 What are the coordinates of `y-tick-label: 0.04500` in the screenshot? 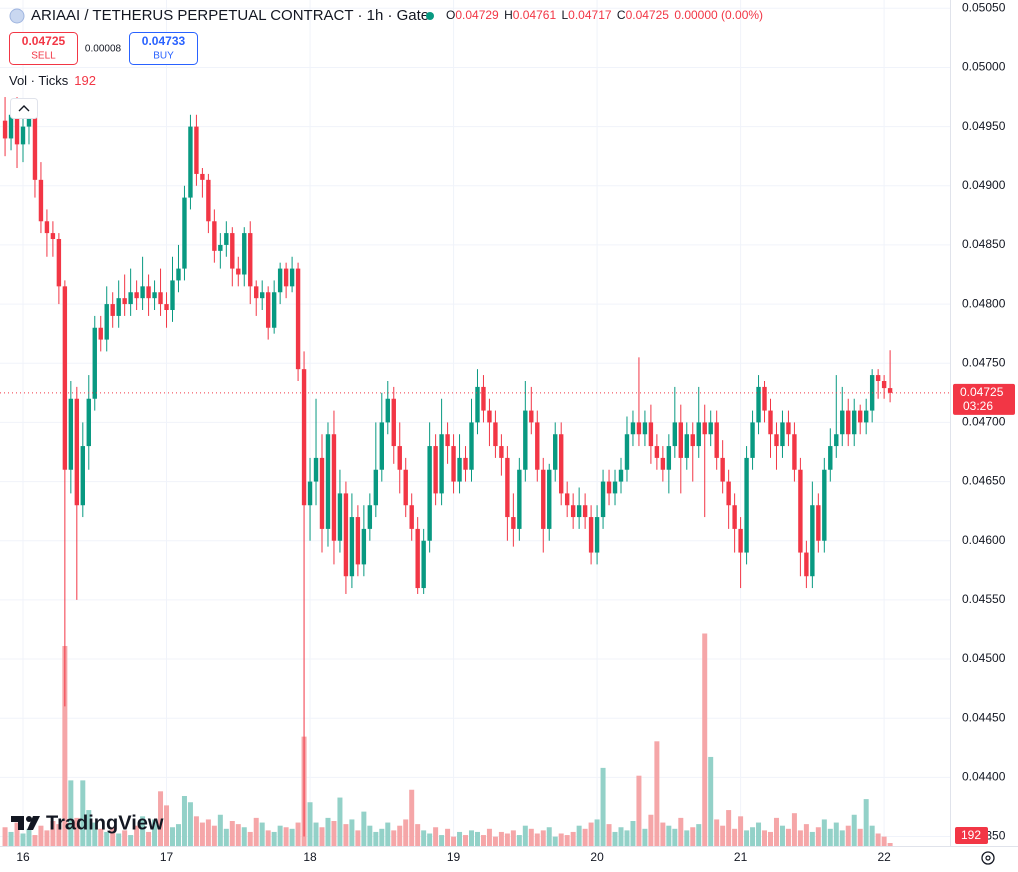 It's located at (984, 658).